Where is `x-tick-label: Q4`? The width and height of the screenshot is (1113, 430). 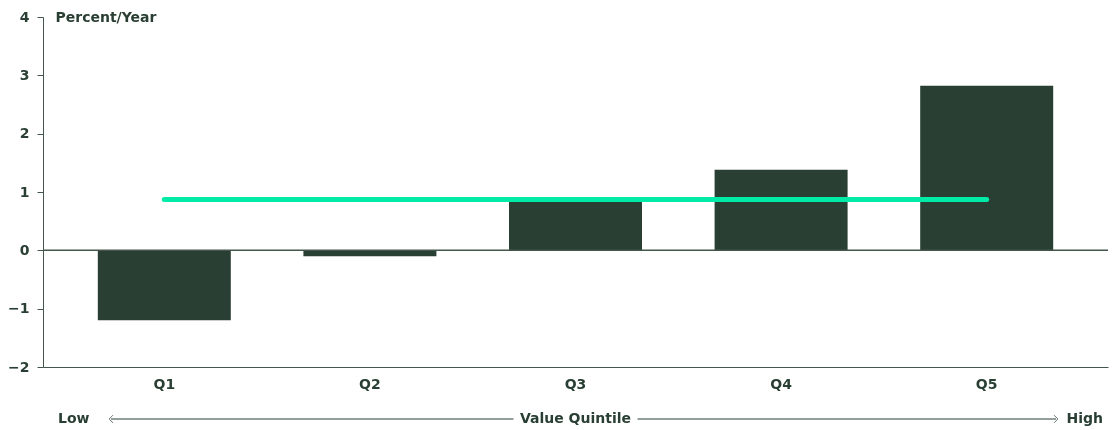 x-tick-label: Q4 is located at coordinates (781, 383).